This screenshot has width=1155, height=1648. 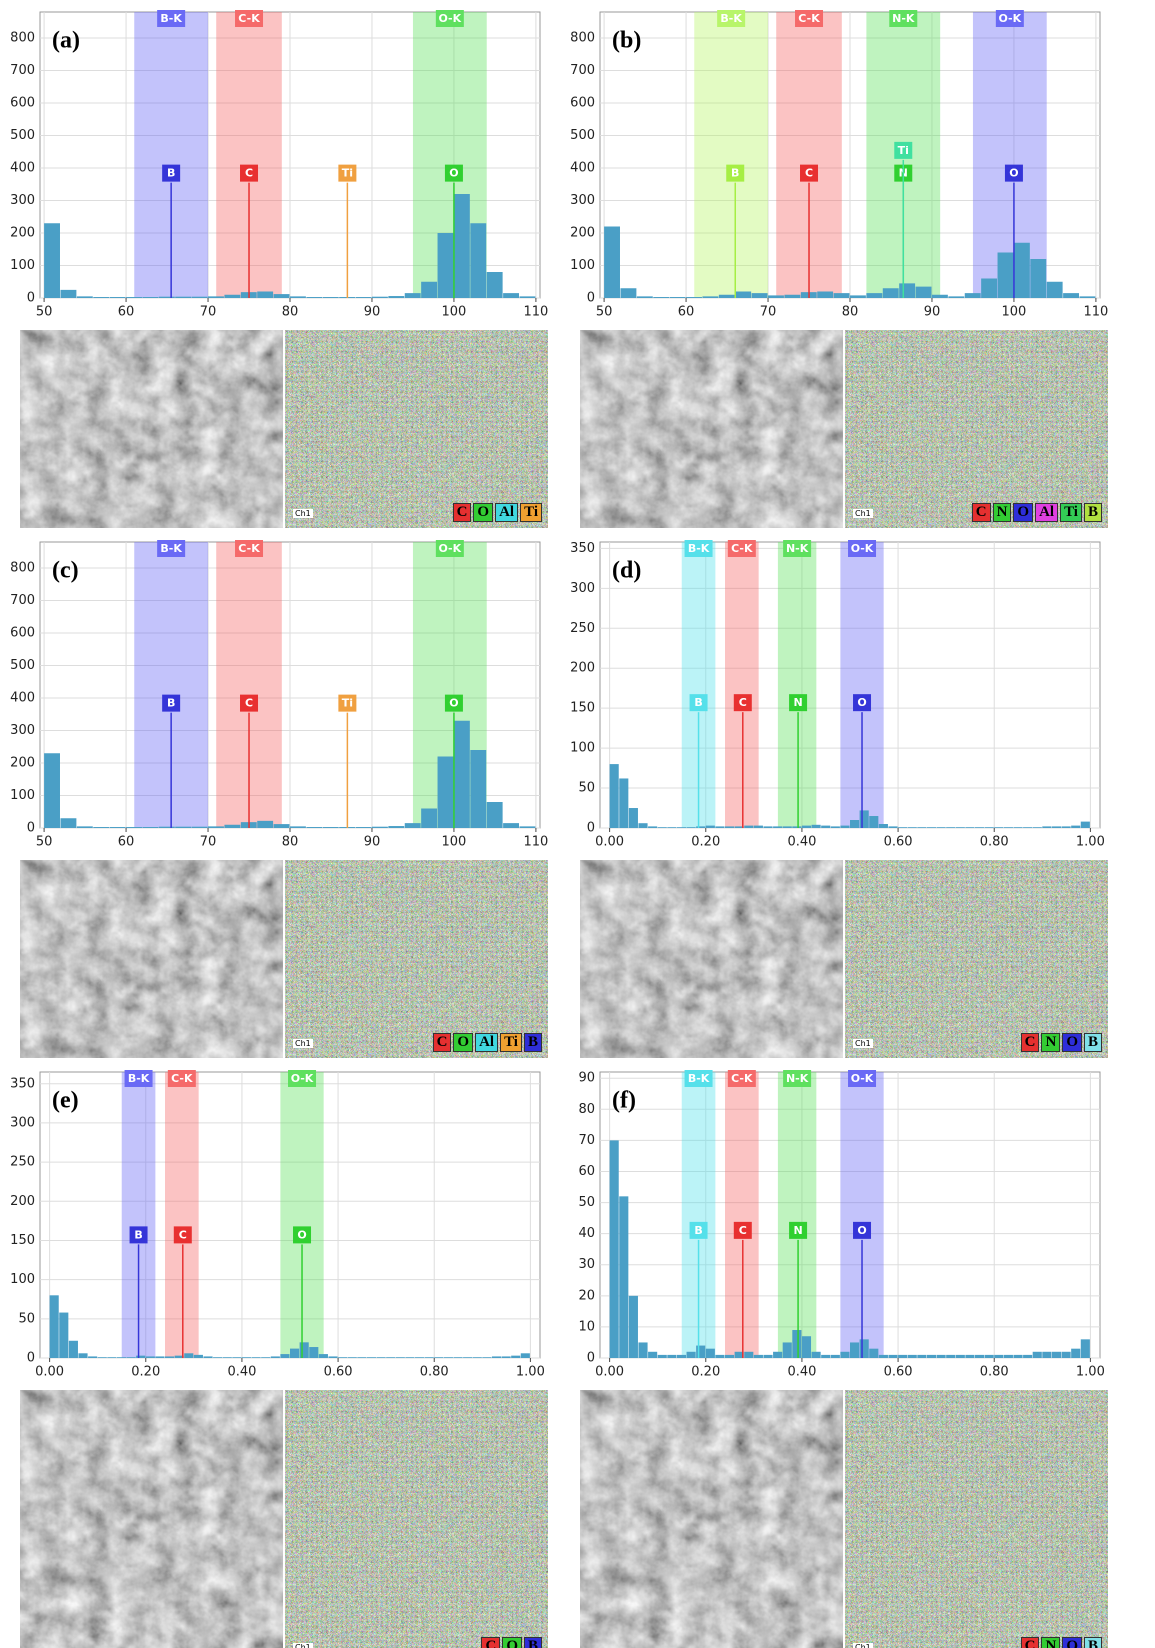 What do you see at coordinates (512, 1642) in the screenshot?
I see `map-legend-entry: O` at bounding box center [512, 1642].